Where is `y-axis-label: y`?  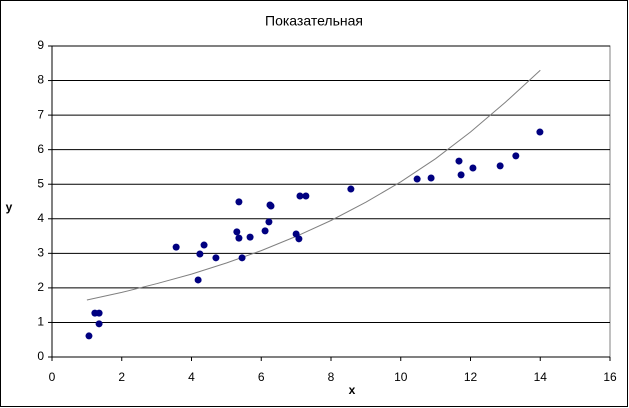 y-axis-label: y is located at coordinates (9, 207).